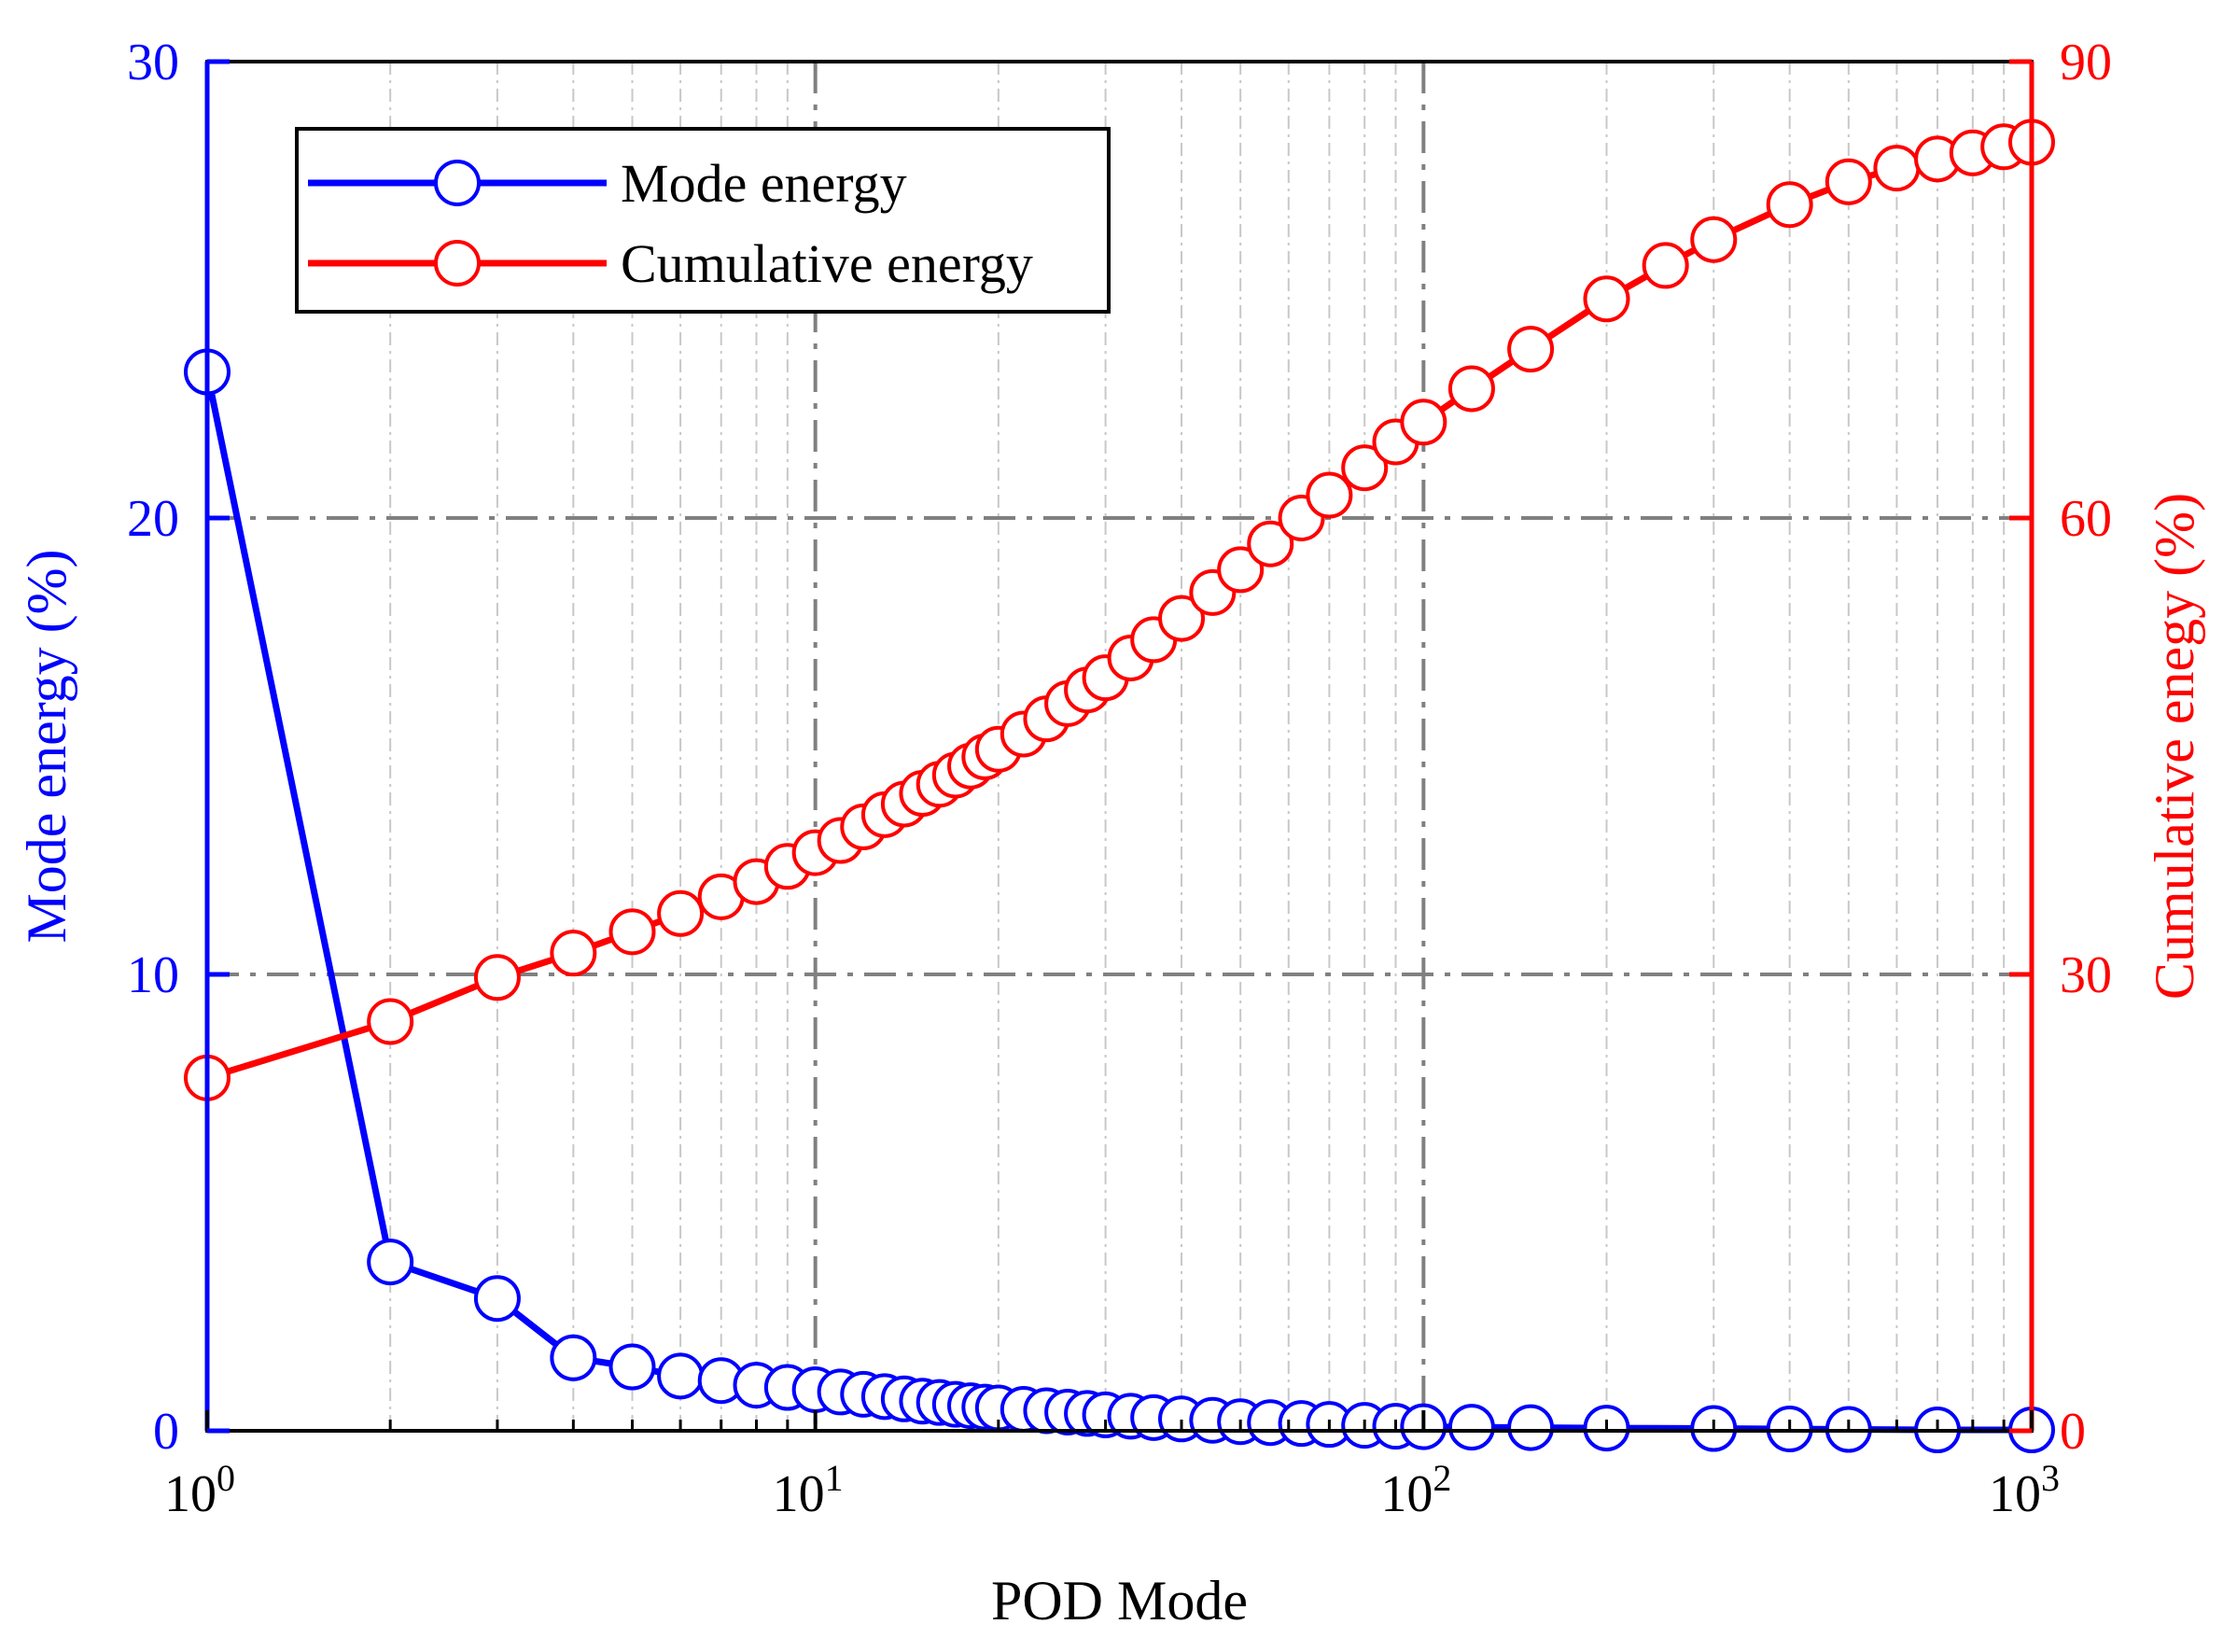 The height and width of the screenshot is (1652, 2237). Describe the element at coordinates (764, 183) in the screenshot. I see `legend-label-mode-energy: Mode energy` at that location.